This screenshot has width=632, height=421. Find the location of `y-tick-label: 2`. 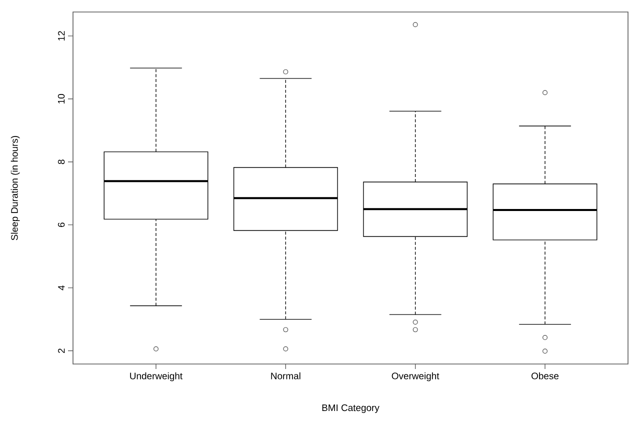

y-tick-label: 2 is located at coordinates (61, 350).